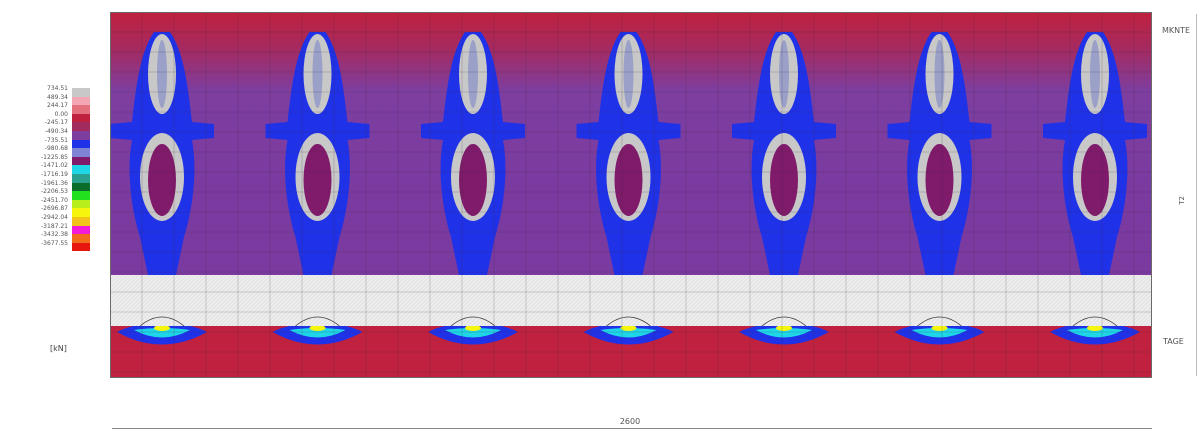 The image size is (1203, 436). I want to click on legend-entry: 244.17, so click(65, 108).